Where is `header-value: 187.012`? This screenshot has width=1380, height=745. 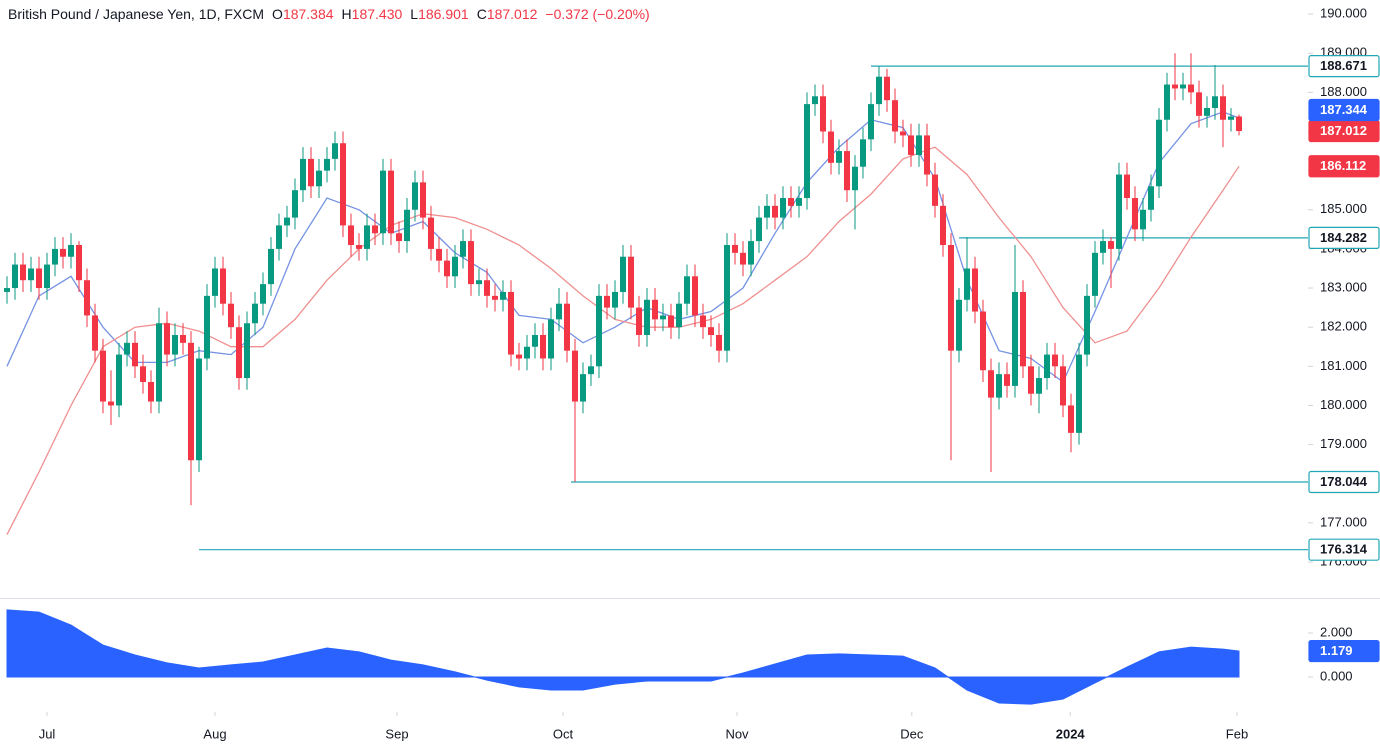 header-value: 187.012 is located at coordinates (512, 14).